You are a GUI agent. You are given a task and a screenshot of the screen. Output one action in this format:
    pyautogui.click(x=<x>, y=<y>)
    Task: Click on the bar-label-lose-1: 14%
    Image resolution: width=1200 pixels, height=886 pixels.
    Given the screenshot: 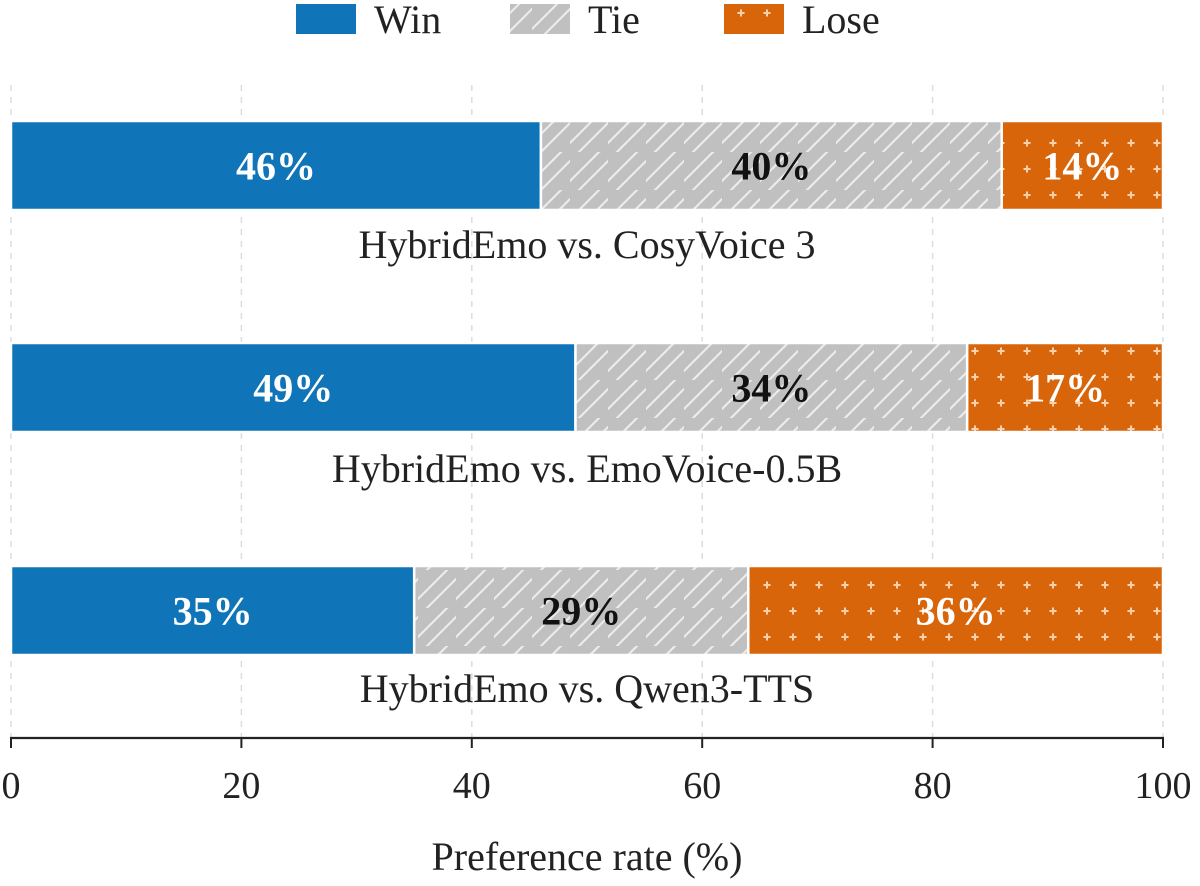 What is the action you would take?
    pyautogui.click(x=1082, y=166)
    